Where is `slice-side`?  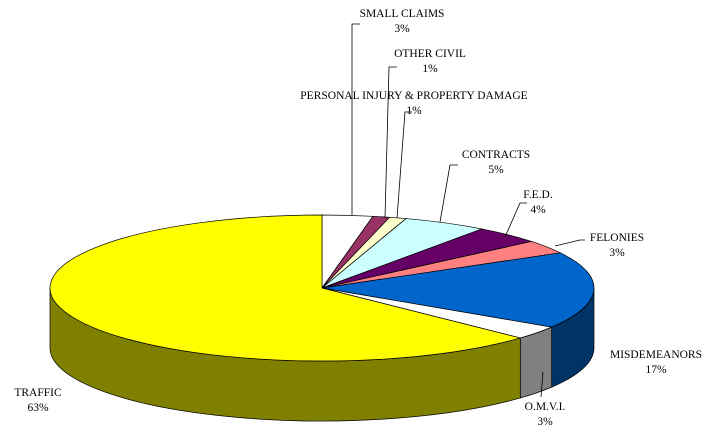 slice-side is located at coordinates (536, 362).